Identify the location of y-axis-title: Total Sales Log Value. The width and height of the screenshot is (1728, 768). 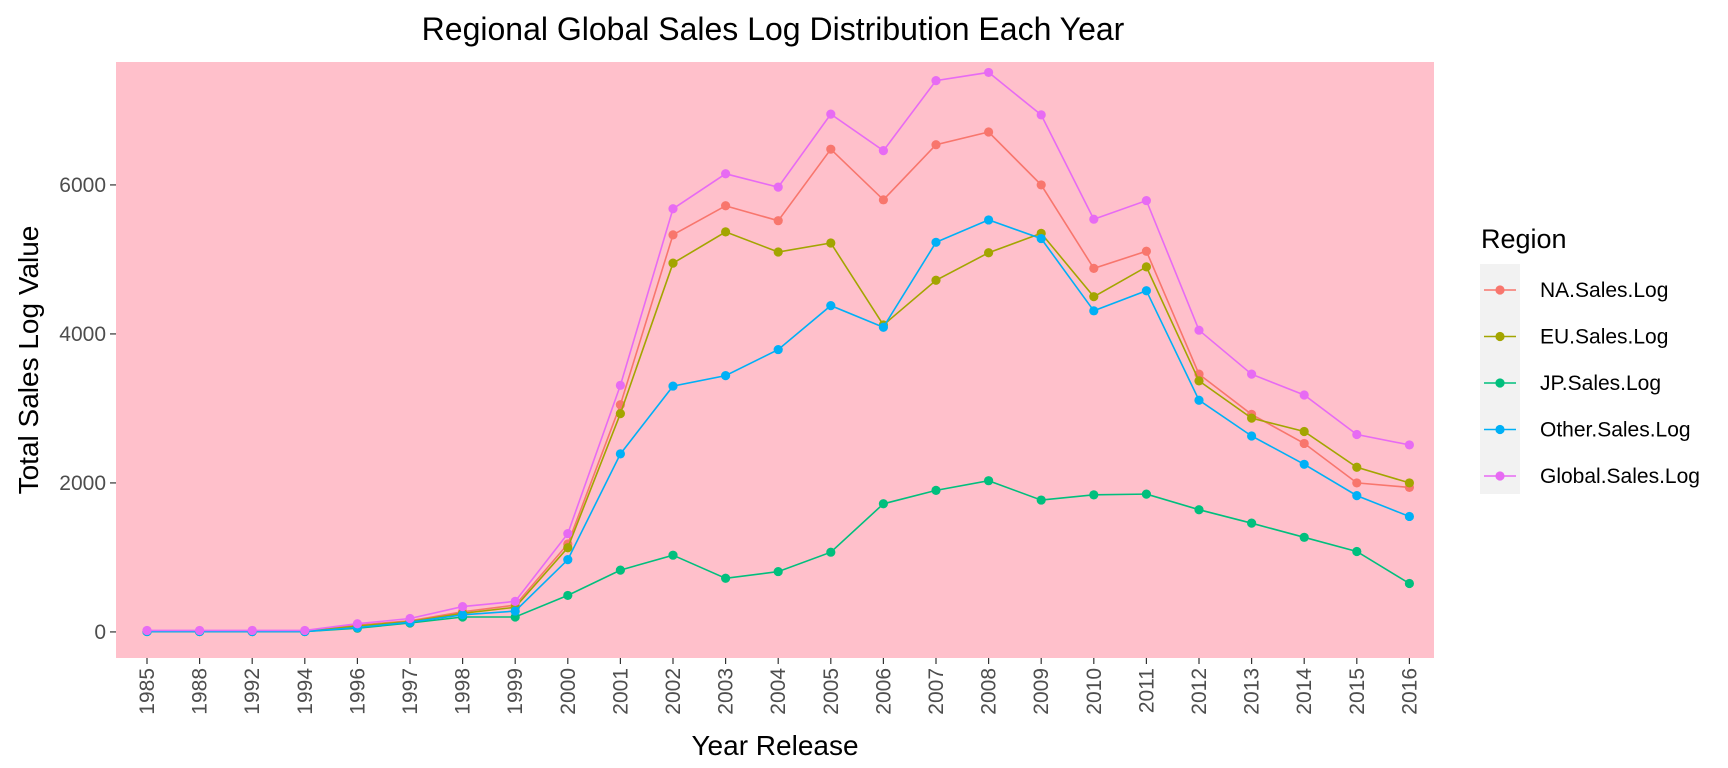
(28, 360).